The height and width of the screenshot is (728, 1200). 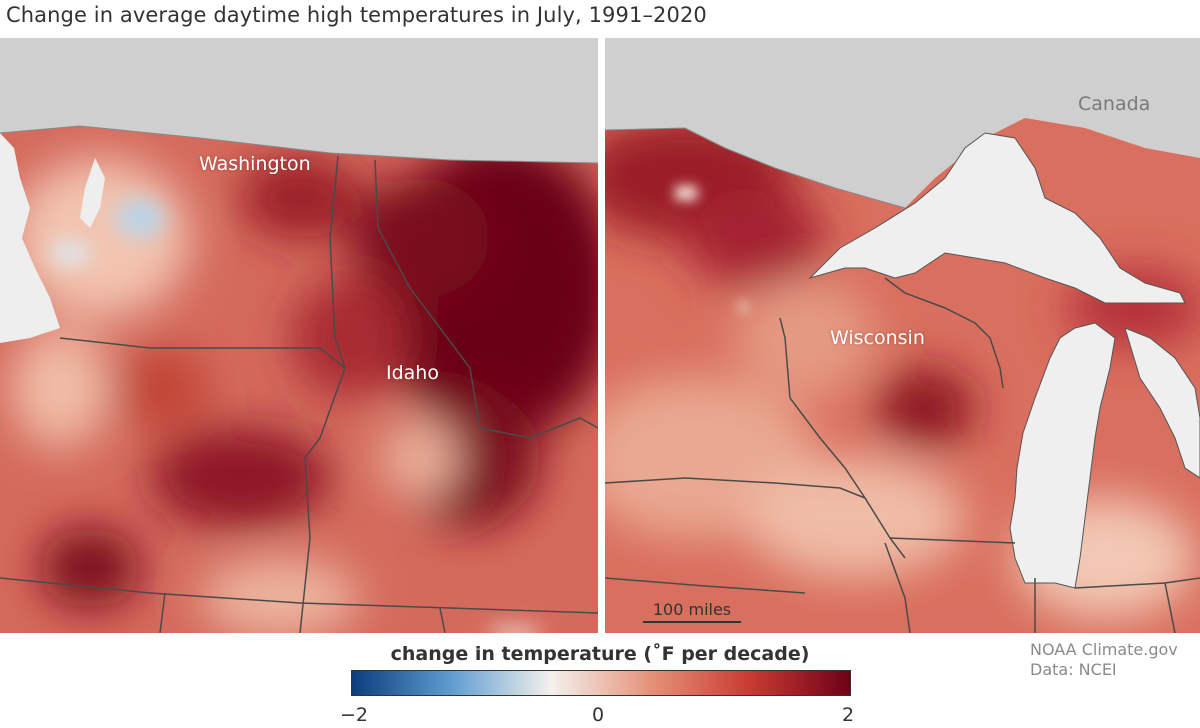 What do you see at coordinates (997, 218) in the screenshot?
I see `lake-superior` at bounding box center [997, 218].